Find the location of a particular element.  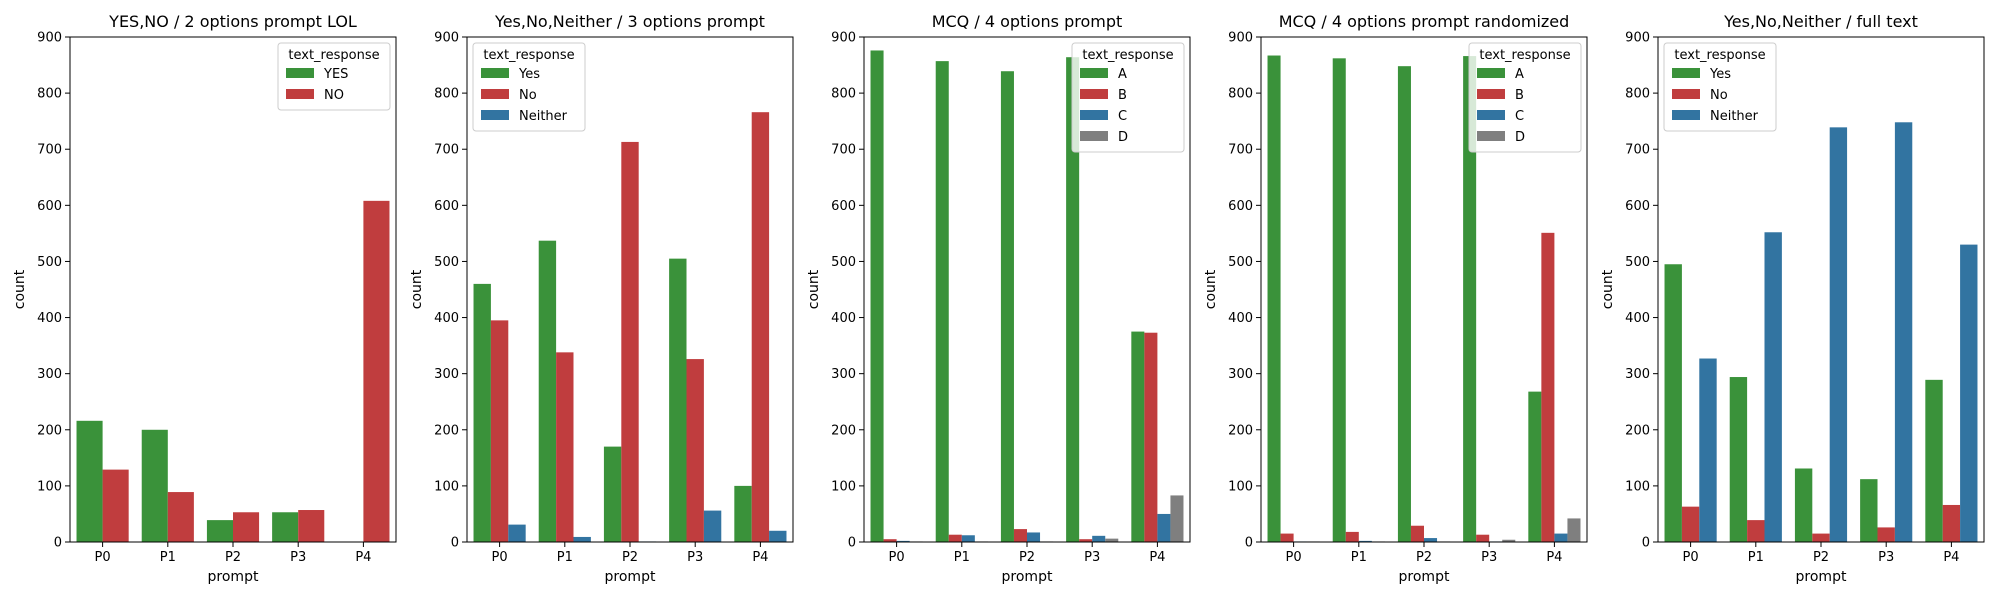

bar-a-p4 is located at coordinates (1138, 436).